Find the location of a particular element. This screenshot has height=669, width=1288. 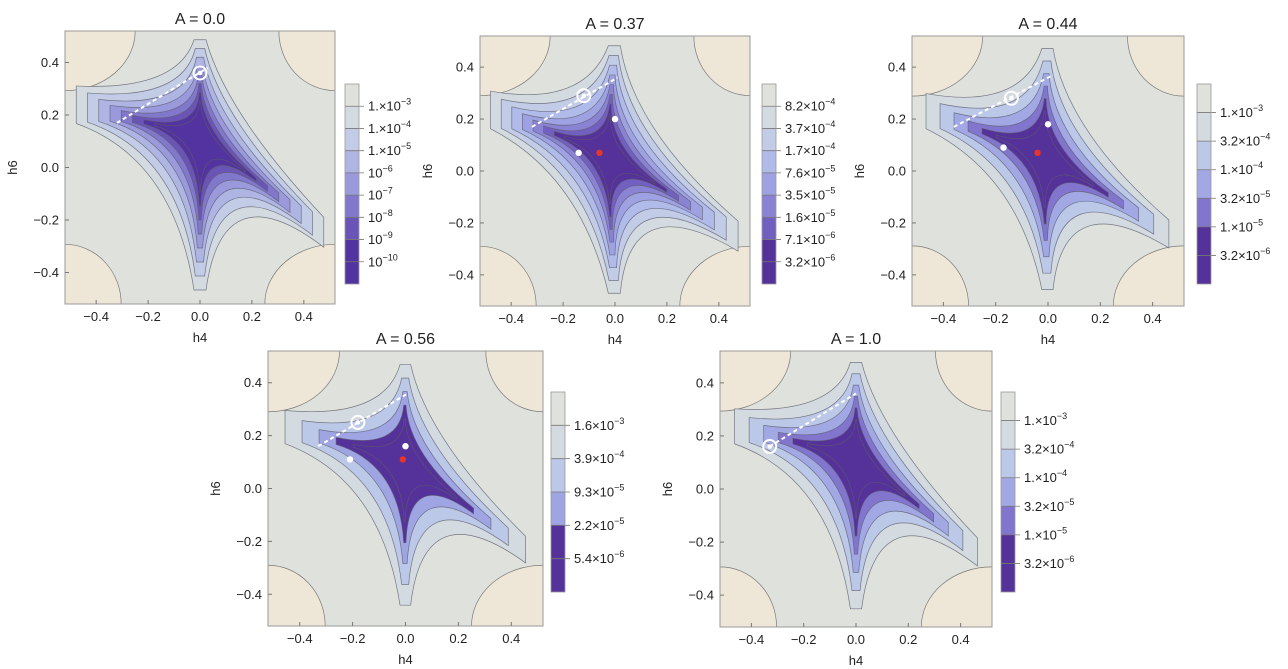

legend-label: 1.×10−5 is located at coordinates (1241, 225).